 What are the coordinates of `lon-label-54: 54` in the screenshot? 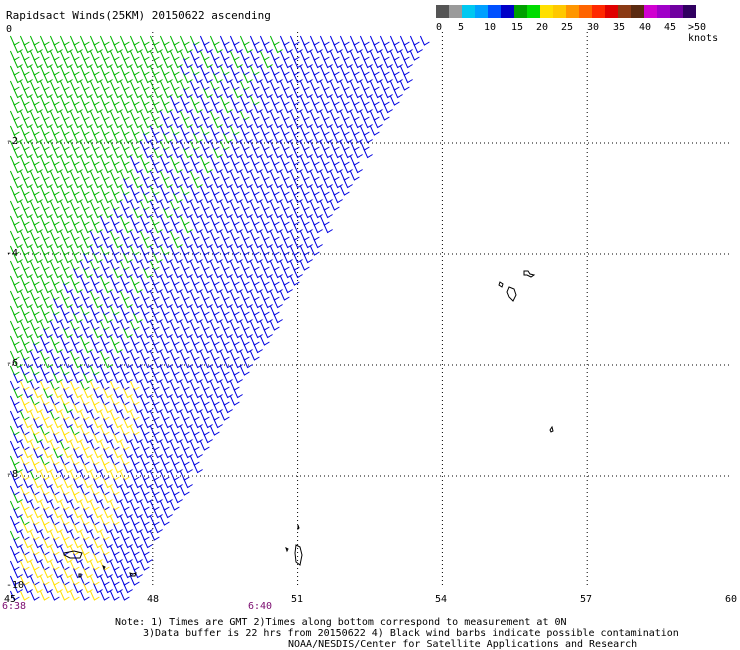 It's located at (441, 599).